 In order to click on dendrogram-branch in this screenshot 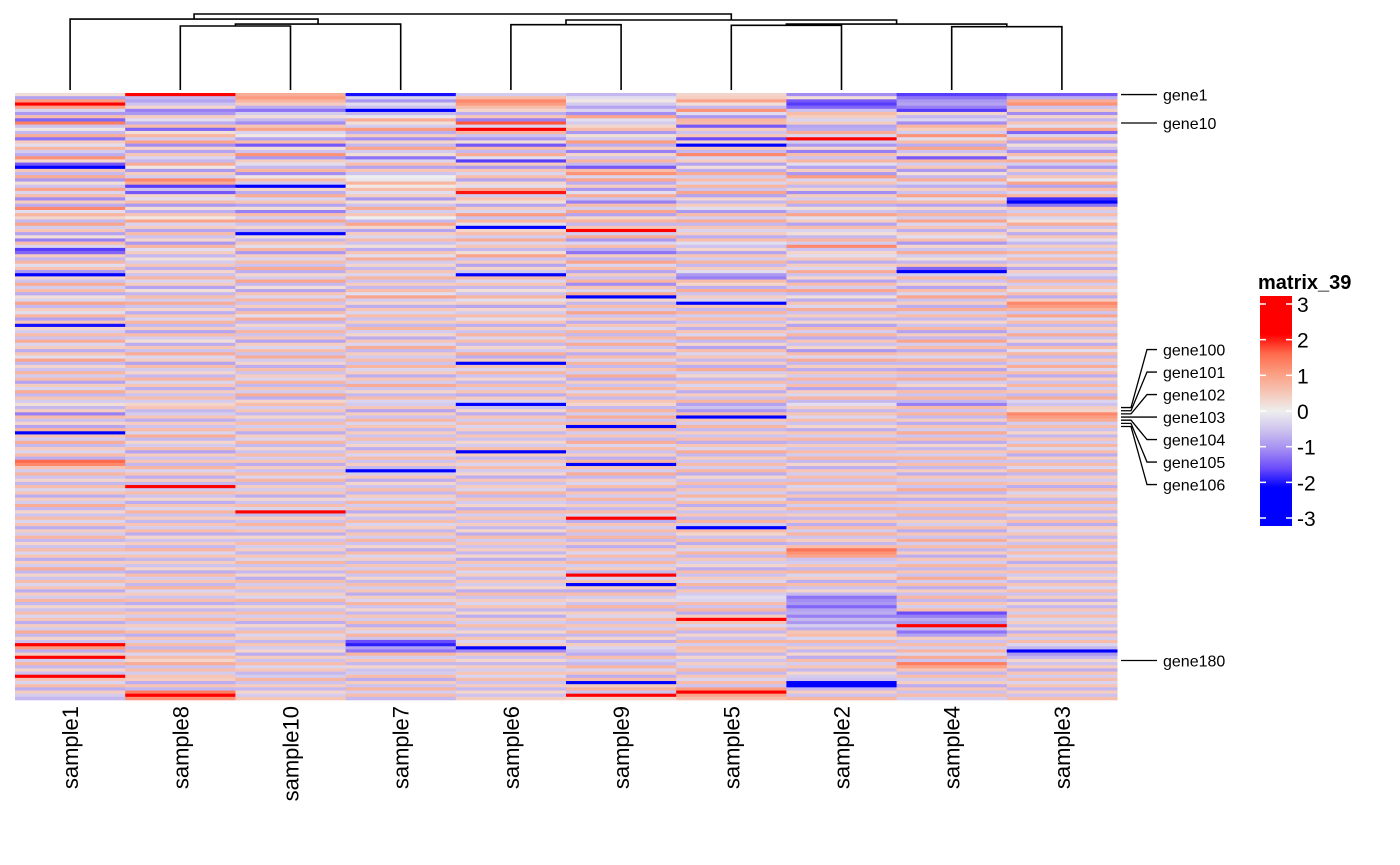, I will do `click(786, 57)`.